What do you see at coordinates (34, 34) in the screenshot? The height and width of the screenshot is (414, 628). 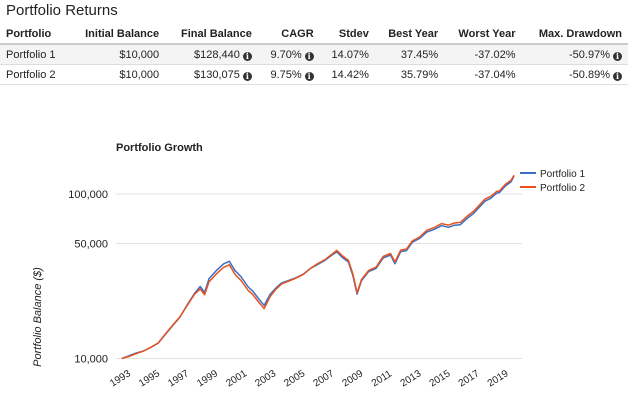 I see `header-portfolio: Portfolio` at bounding box center [34, 34].